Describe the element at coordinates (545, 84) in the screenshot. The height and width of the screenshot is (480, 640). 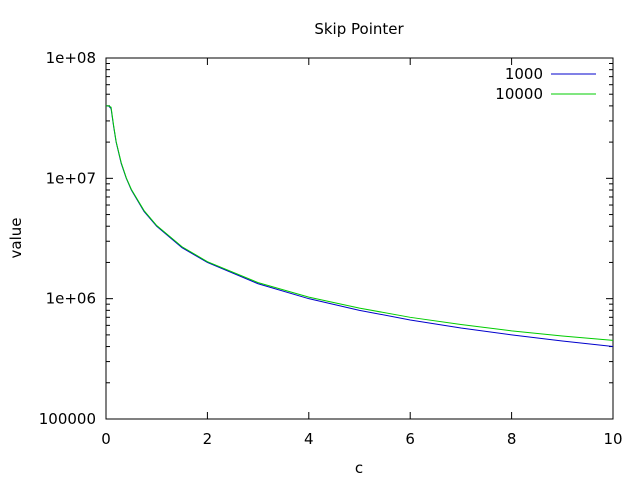
I see `legend: 1000 10000` at that location.